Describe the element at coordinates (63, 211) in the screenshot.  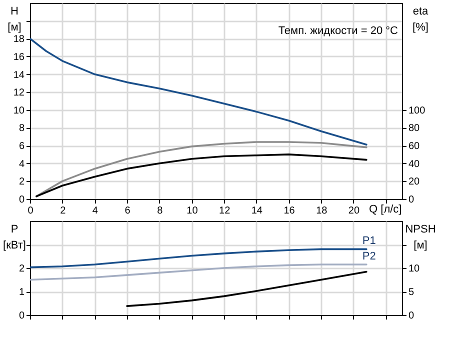
I see `x-tick-label: 2` at that location.